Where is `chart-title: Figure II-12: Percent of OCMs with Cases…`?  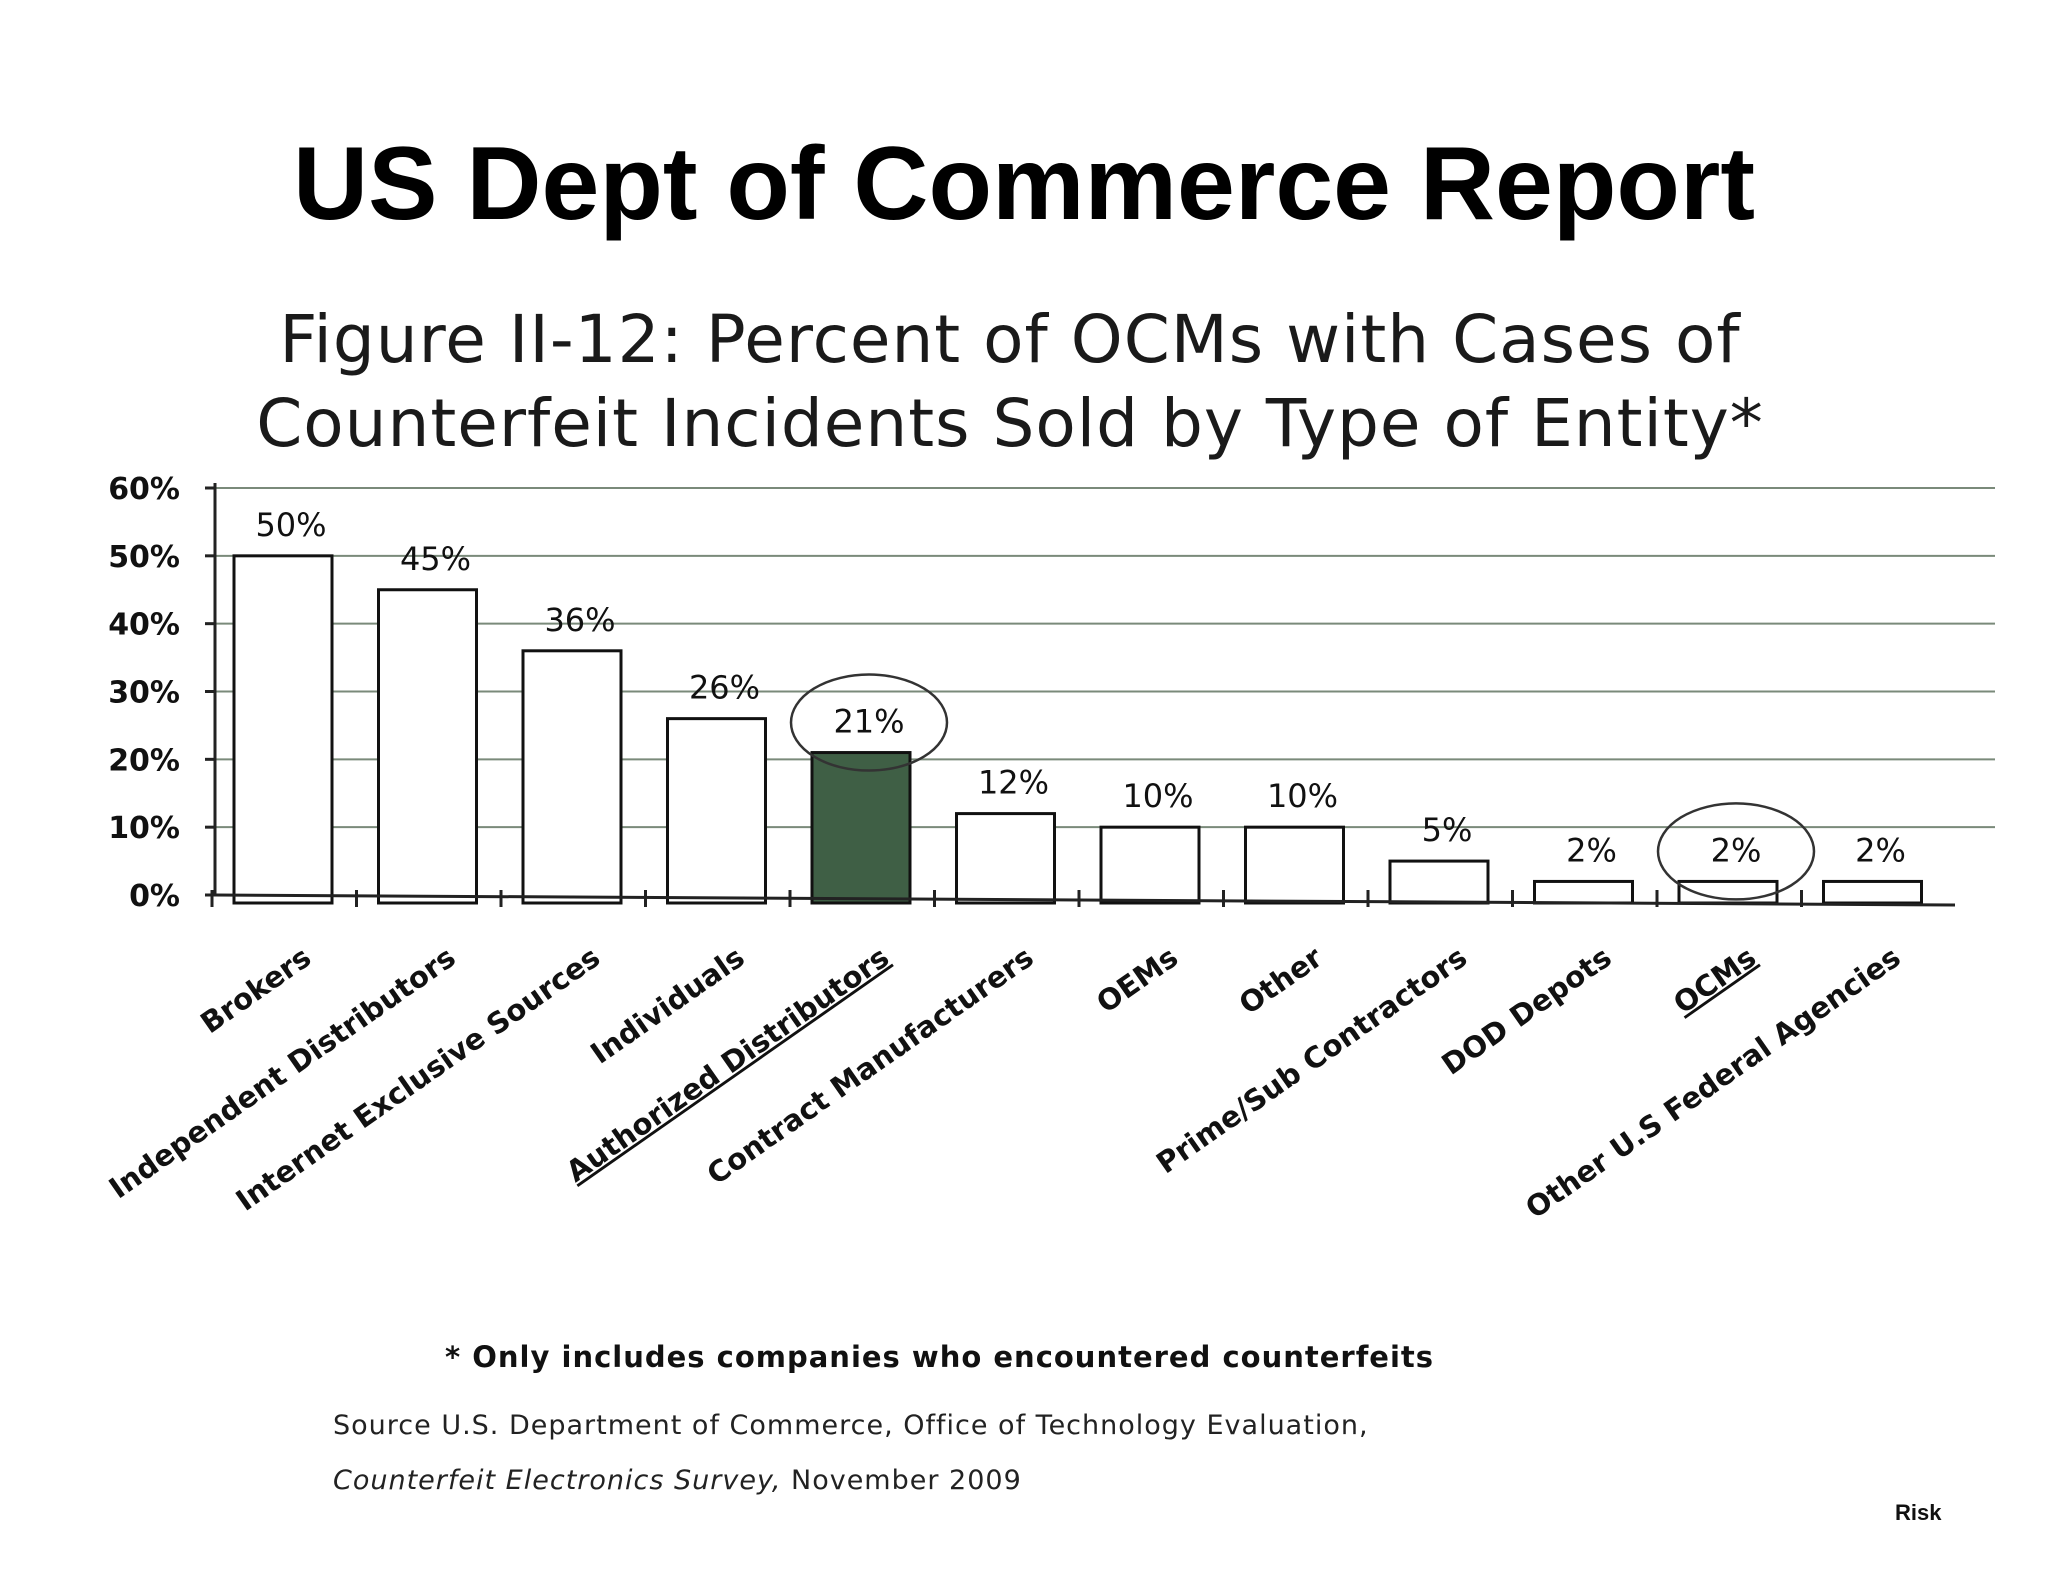 chart-title: Figure II-12: Percent of OCMs with Cases… is located at coordinates (1010, 382).